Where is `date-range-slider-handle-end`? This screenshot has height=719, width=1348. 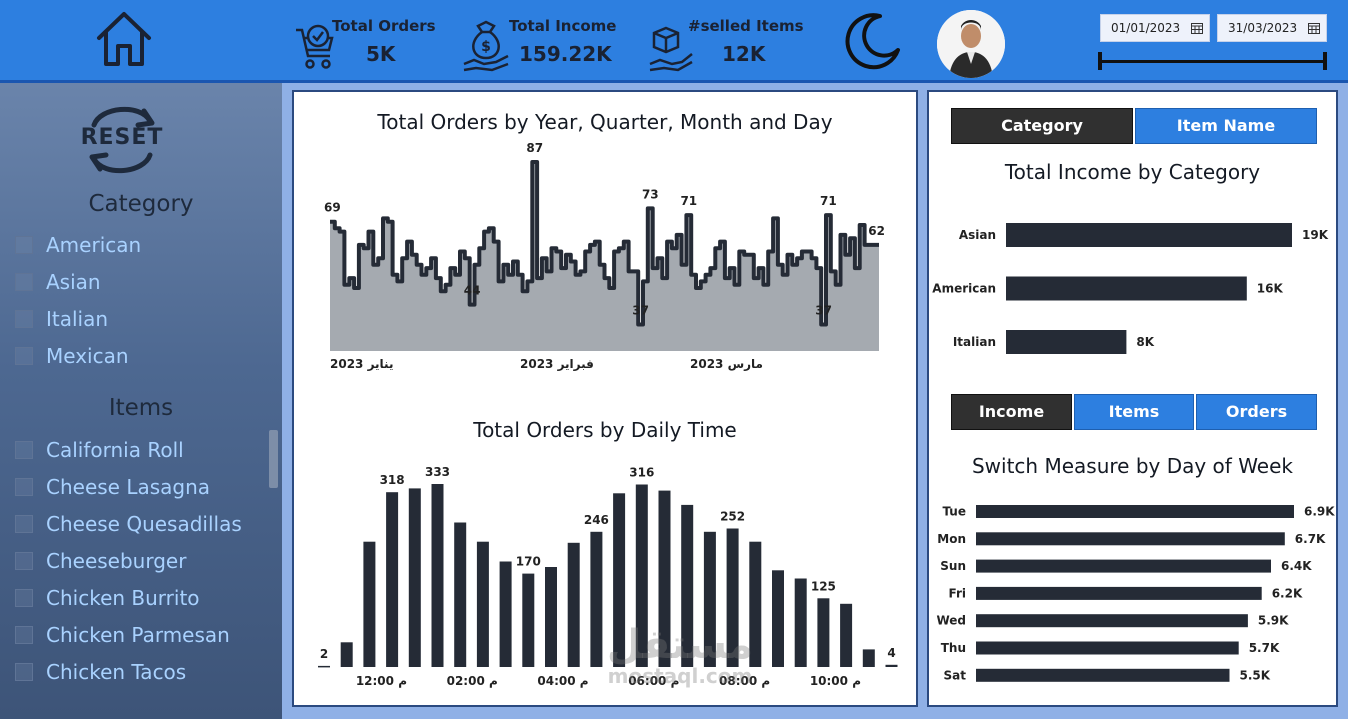 date-range-slider-handle-end is located at coordinates (1325, 61).